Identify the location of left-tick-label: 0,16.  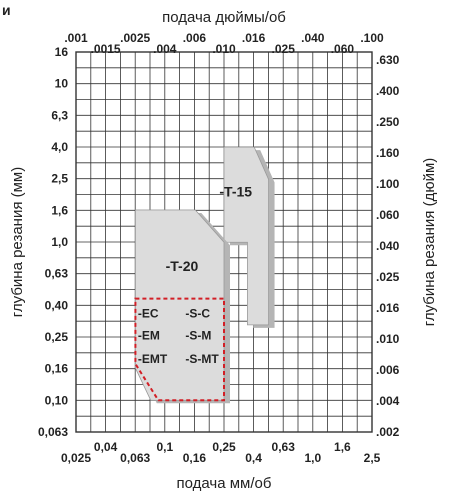
(57, 369).